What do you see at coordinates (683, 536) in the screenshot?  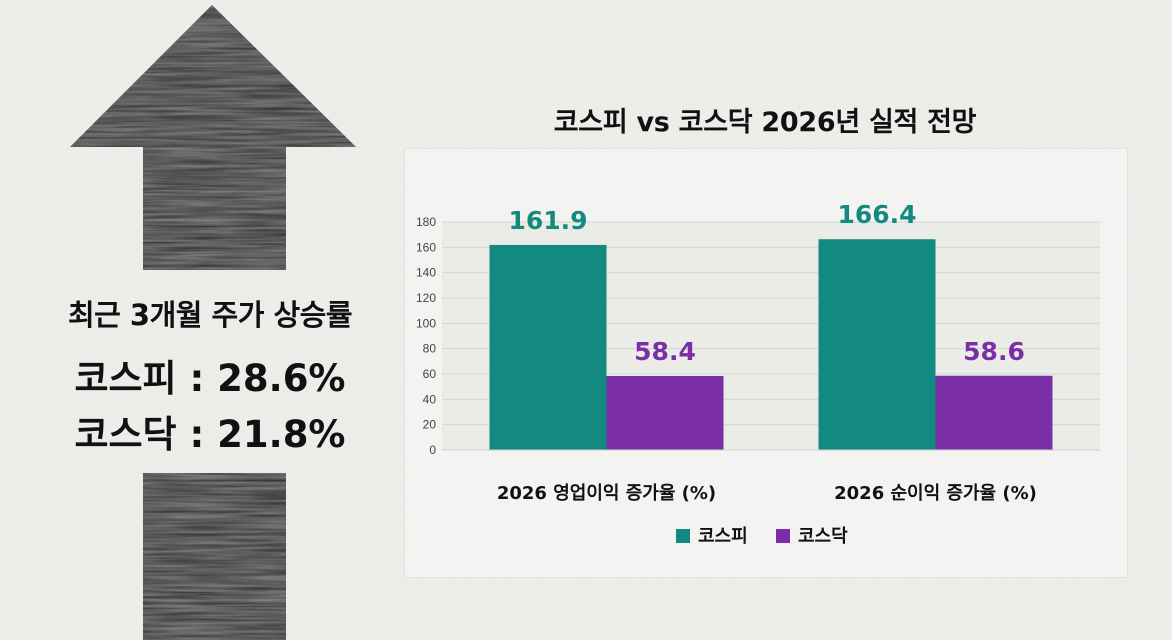 I see `legend-swatch-코스피` at bounding box center [683, 536].